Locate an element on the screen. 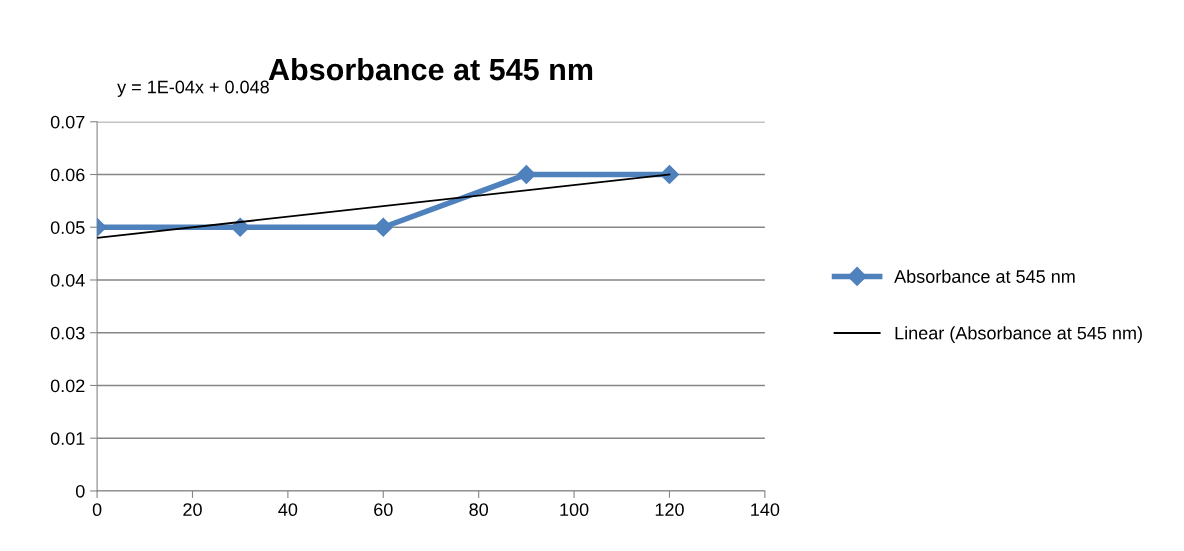 This screenshot has height=551, width=1184. y-tick-label: 0.04 is located at coordinates (67, 280).